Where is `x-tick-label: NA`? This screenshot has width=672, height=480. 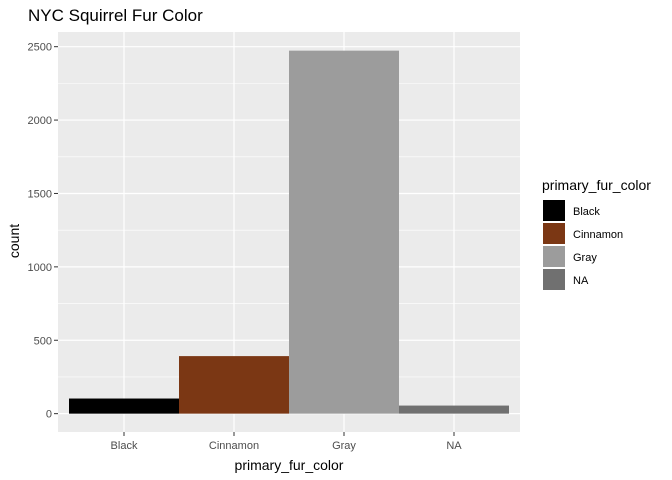 x-tick-label: NA is located at coordinates (454, 446).